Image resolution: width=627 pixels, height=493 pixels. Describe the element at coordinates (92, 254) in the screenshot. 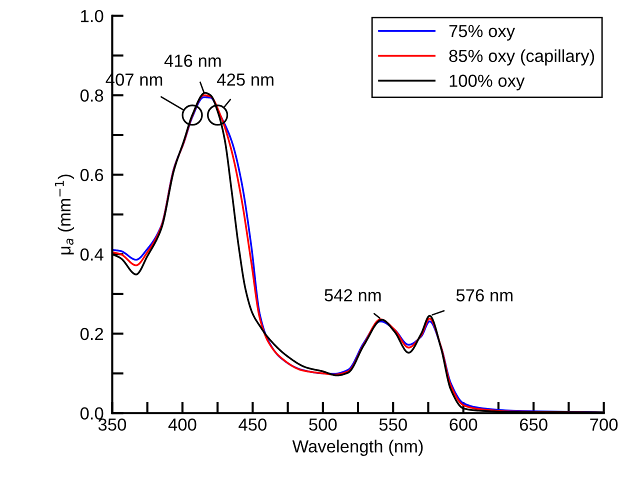

I see `y-tick-label: 0.4` at that location.